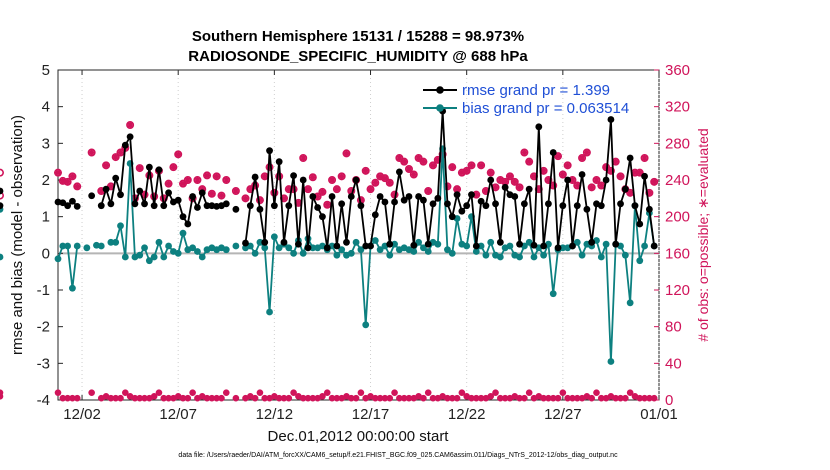 Image resolution: width=830 pixels, height=470 pixels. What do you see at coordinates (659, 414) in the screenshot?
I see `x-tick-label: 01/01` at bounding box center [659, 414].